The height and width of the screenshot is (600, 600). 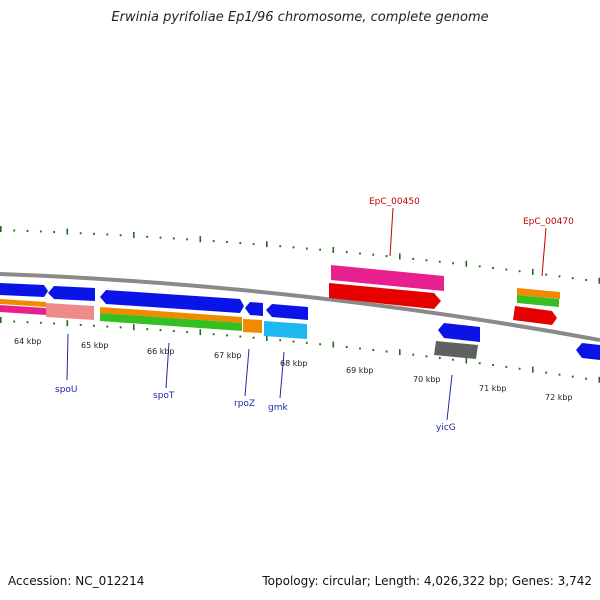 What do you see at coordinates (244, 404) in the screenshot?
I see `gene-label-rpoZ: rpoZ` at bounding box center [244, 404].